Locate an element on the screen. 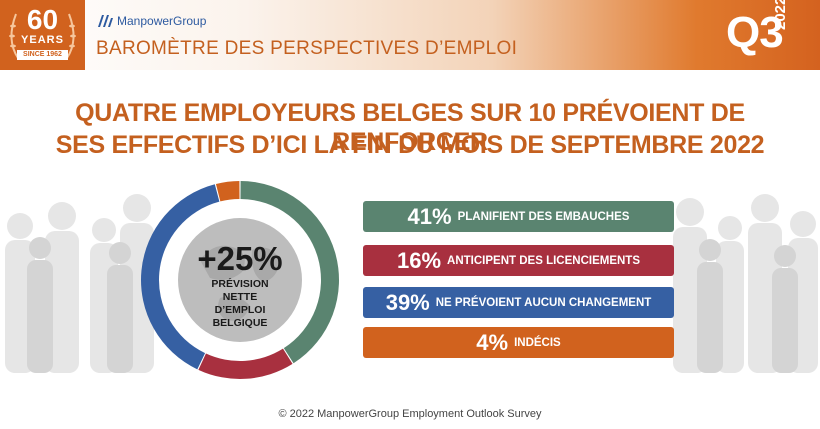 This screenshot has height=429, width=820. donut-chart is located at coordinates (240, 280).